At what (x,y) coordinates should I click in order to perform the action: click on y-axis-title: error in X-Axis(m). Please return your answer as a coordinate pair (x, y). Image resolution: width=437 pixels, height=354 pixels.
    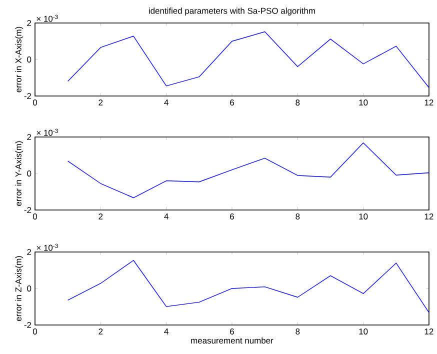
    Looking at the image, I should click on (19, 59).